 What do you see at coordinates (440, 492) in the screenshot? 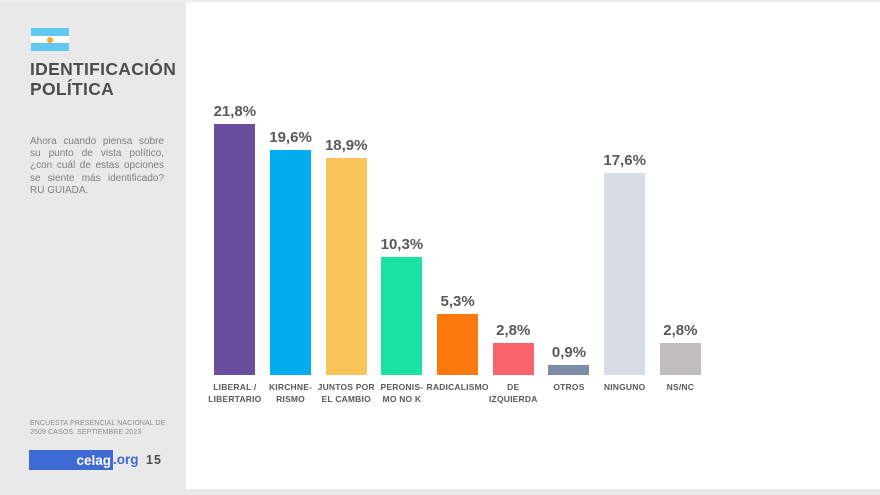
I see `bottom-edge-divider` at bounding box center [440, 492].